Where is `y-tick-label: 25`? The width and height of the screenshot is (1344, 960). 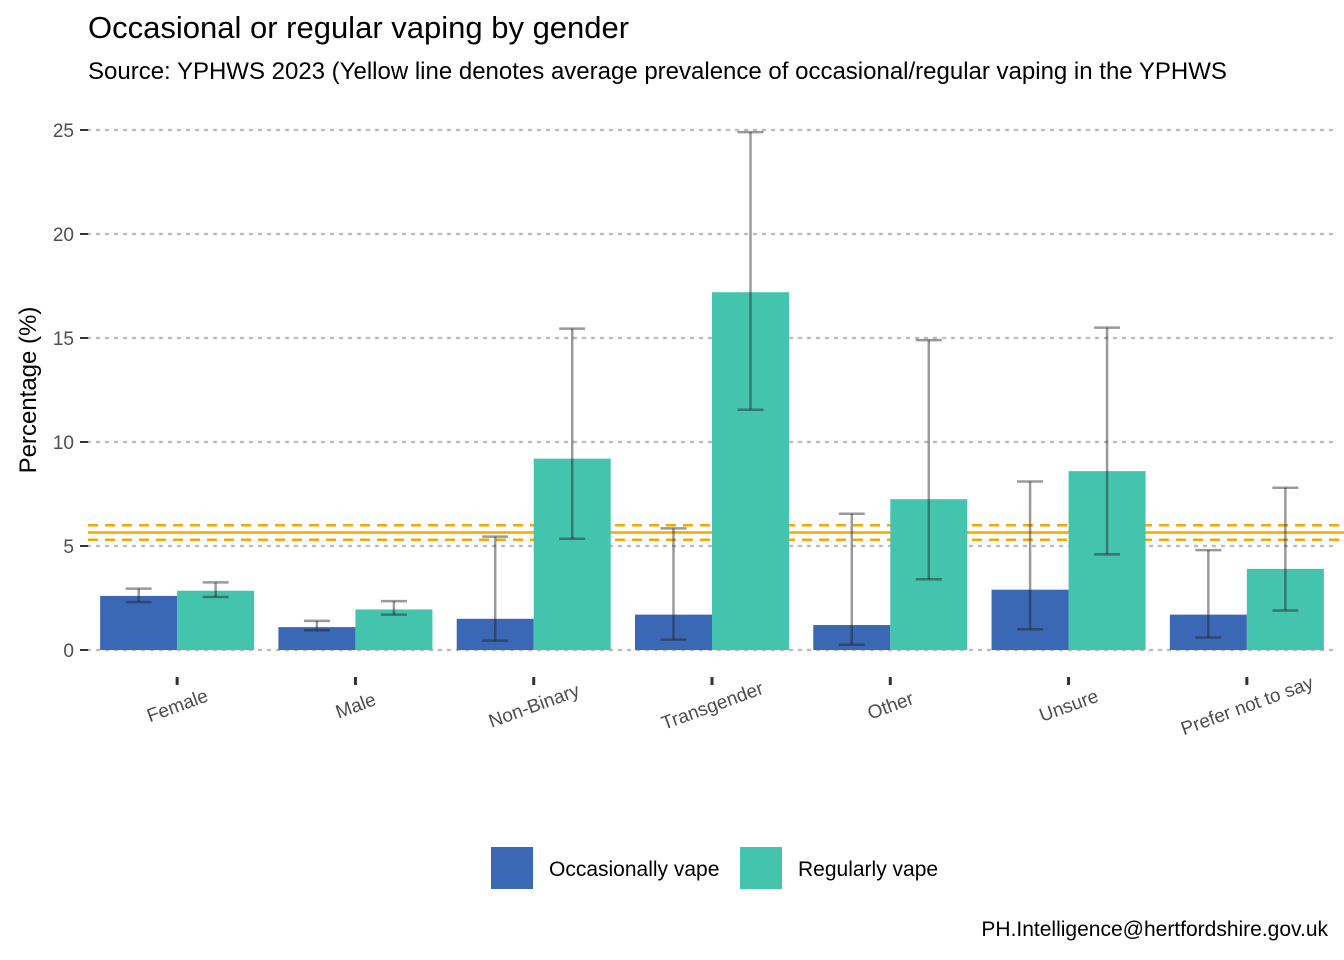 y-tick-label: 25 is located at coordinates (63, 131).